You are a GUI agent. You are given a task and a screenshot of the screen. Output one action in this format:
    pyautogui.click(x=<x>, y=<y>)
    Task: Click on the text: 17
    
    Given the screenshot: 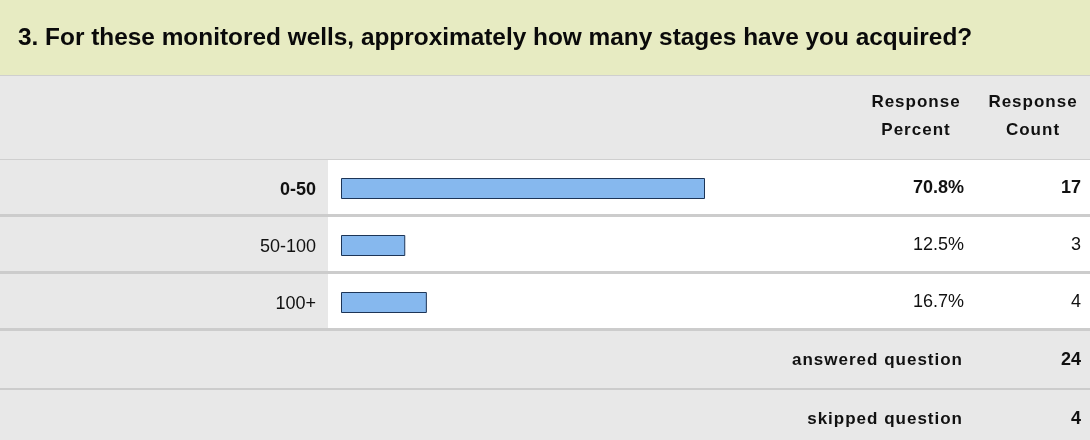 What is the action you would take?
    pyautogui.click(x=1070, y=187)
    